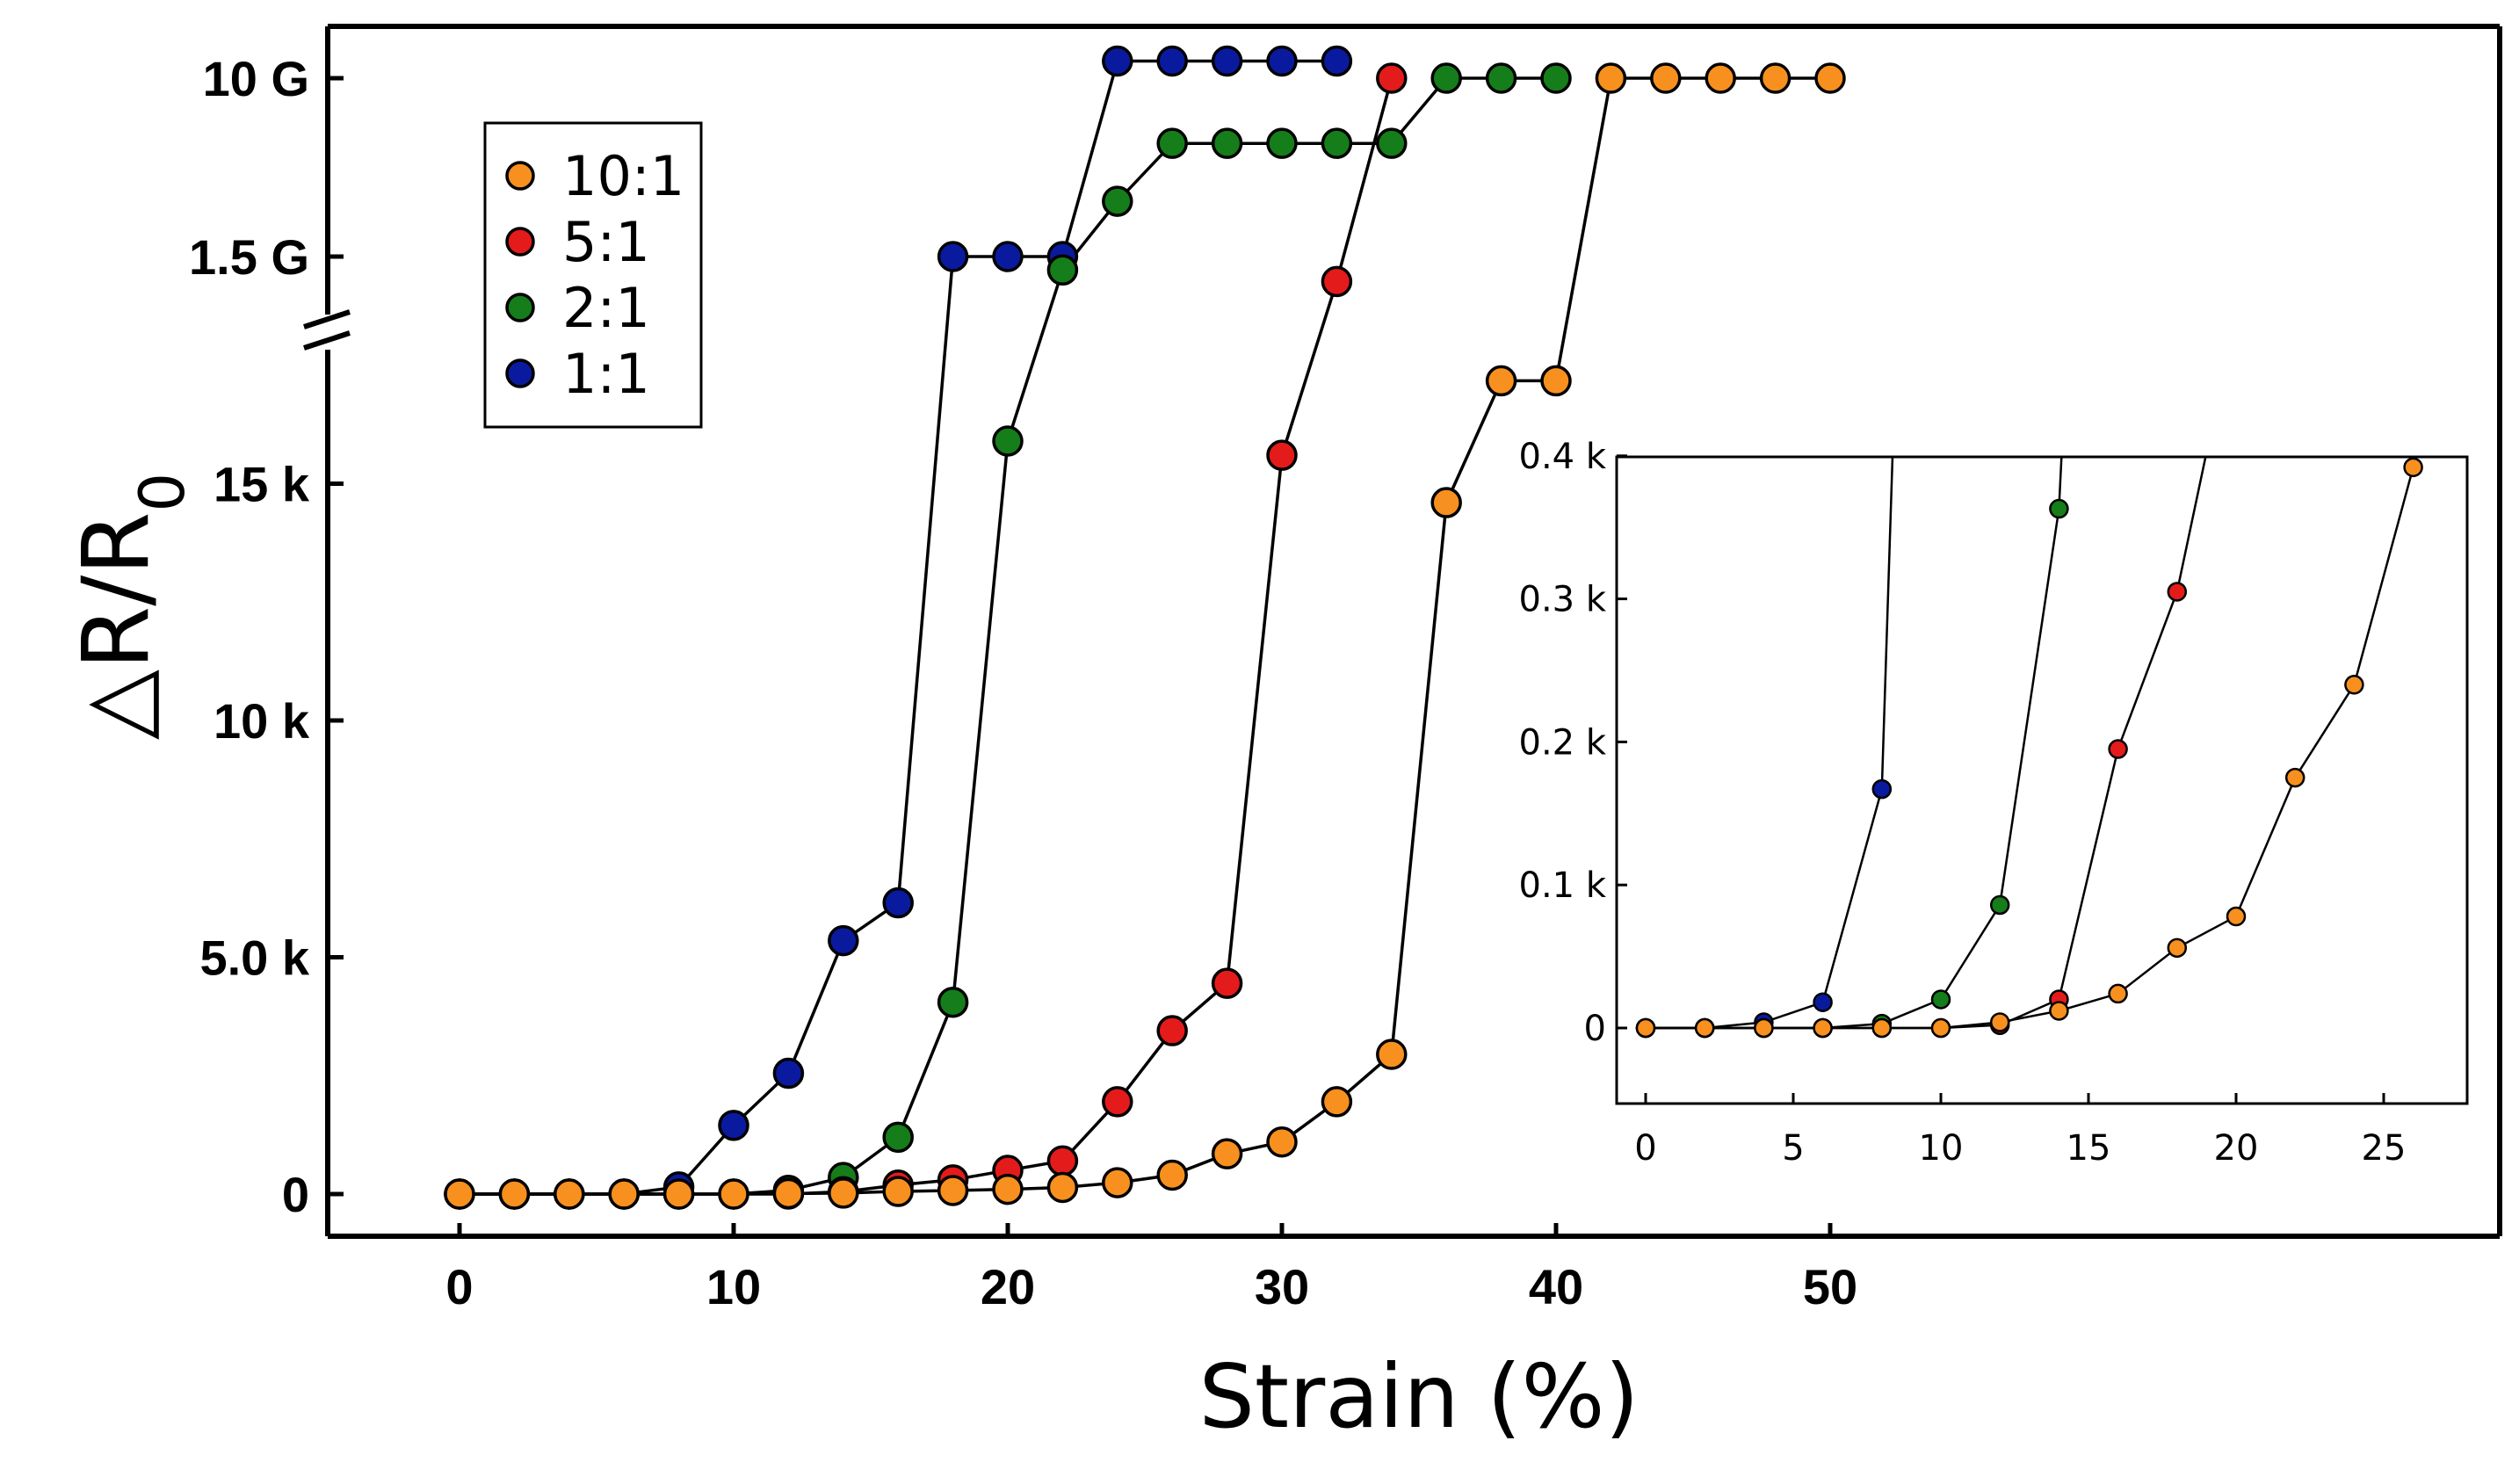 The image size is (2519, 1484). I want to click on main-y-tick-label: 10 k, so click(262, 721).